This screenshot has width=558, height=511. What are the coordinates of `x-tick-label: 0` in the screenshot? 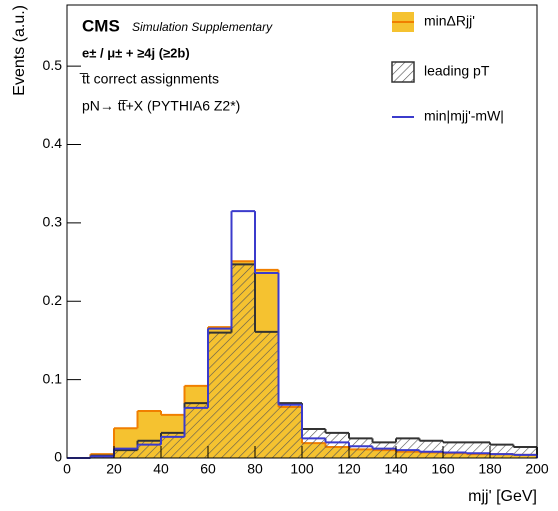 It's located at (67, 469).